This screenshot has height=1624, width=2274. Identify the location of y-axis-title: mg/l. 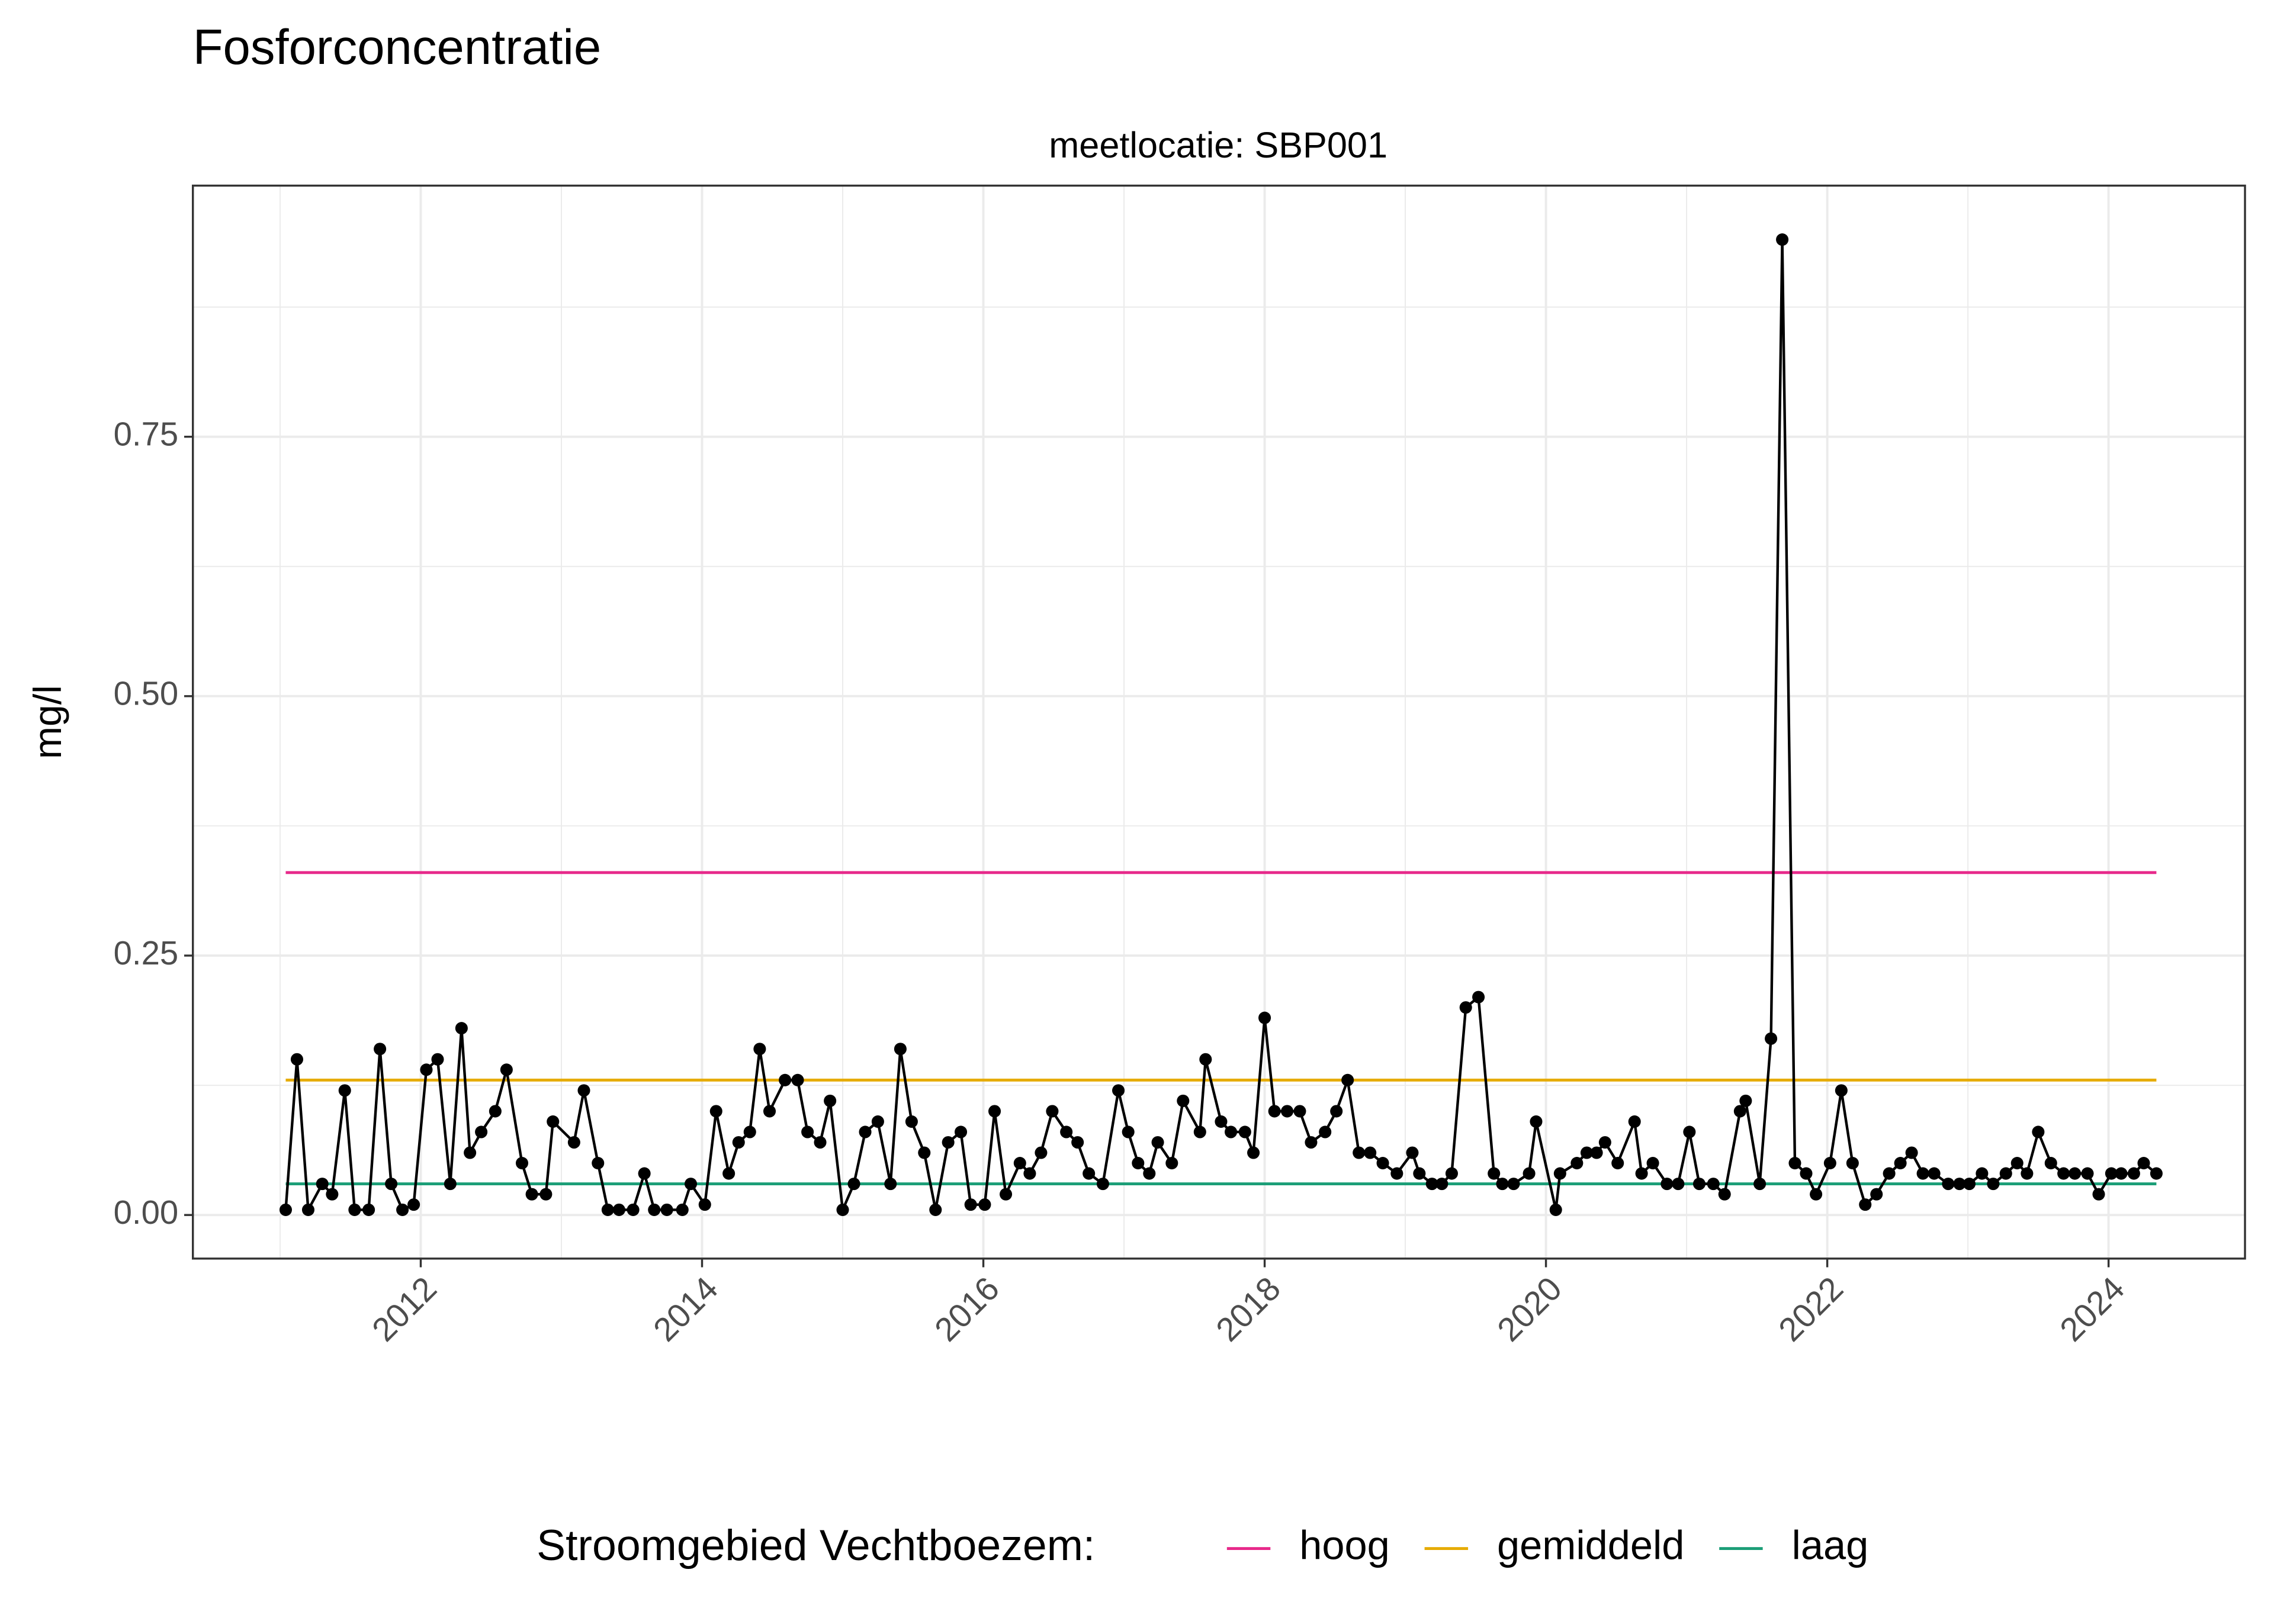
(48, 722).